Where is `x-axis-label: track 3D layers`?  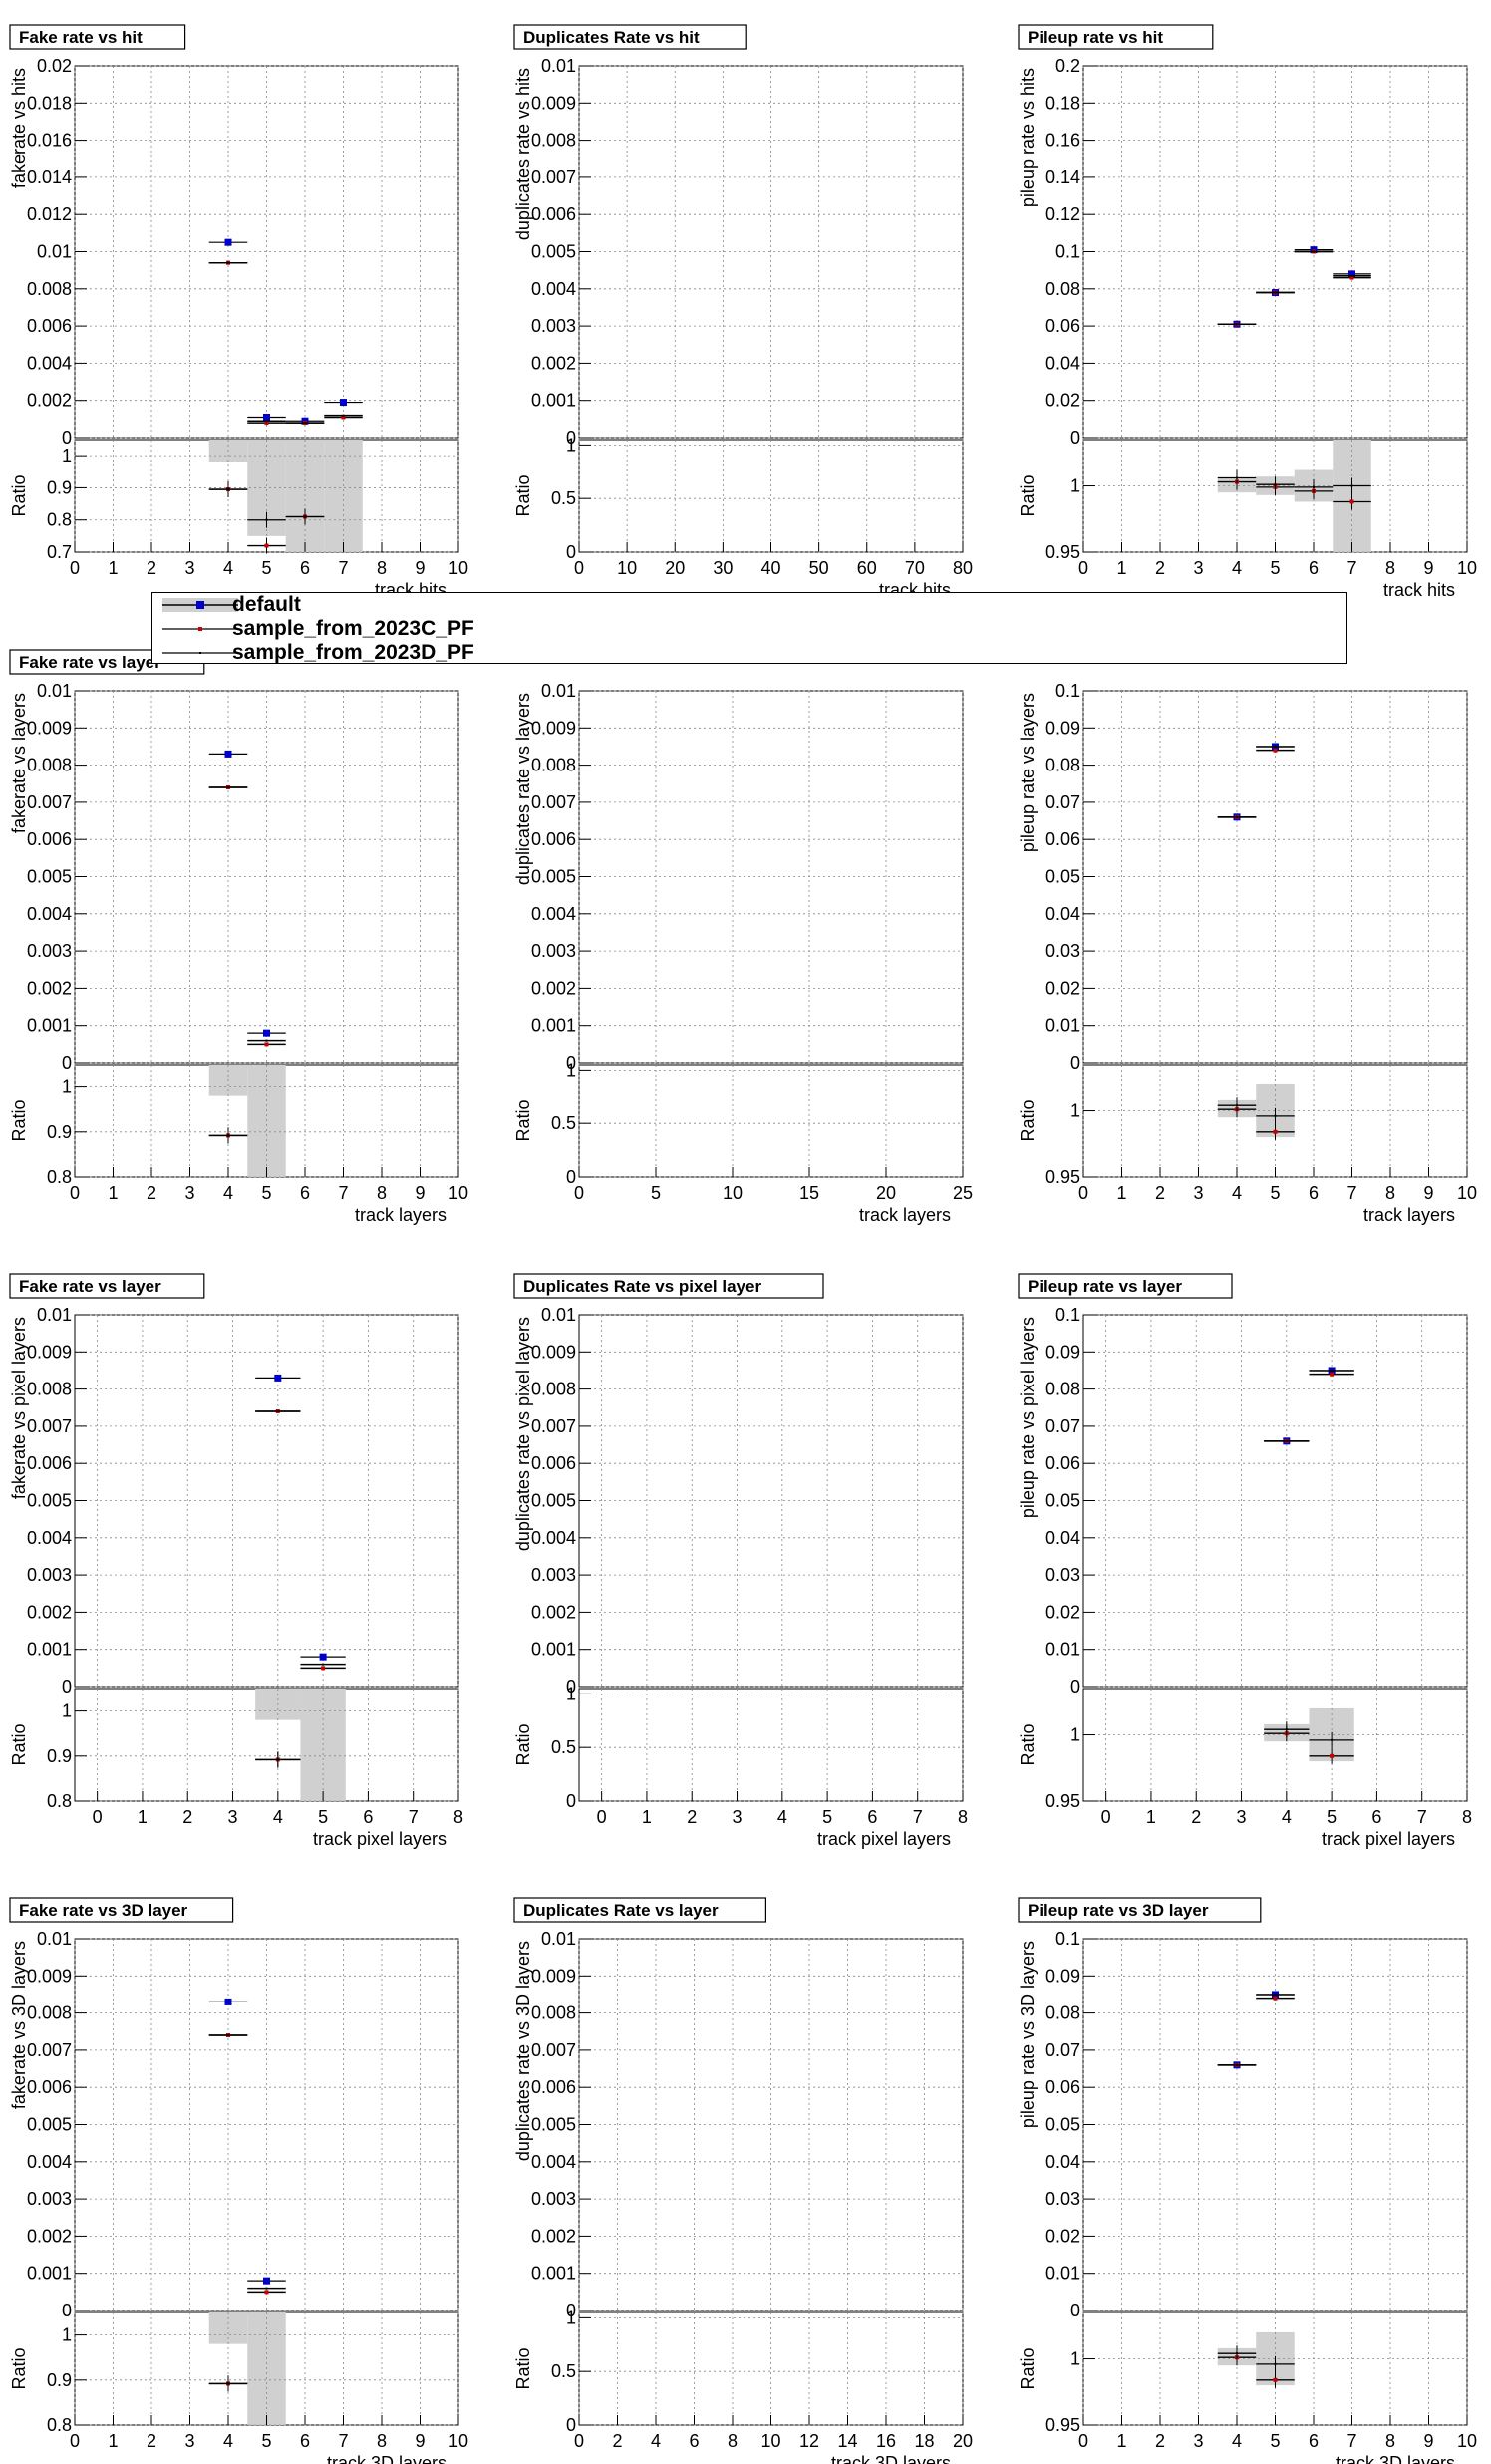 x-axis-label: track 3D layers is located at coordinates (1395, 2459).